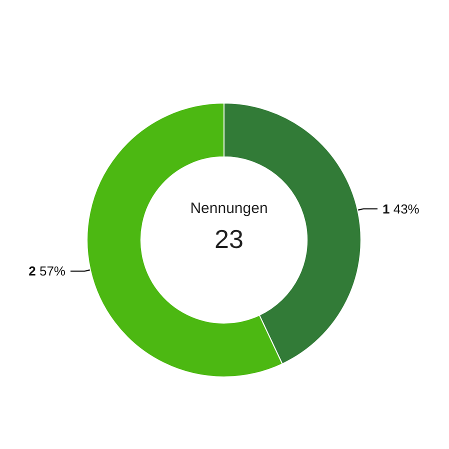  What do you see at coordinates (386, 208) in the screenshot?
I see `slice-label: 1` at bounding box center [386, 208].